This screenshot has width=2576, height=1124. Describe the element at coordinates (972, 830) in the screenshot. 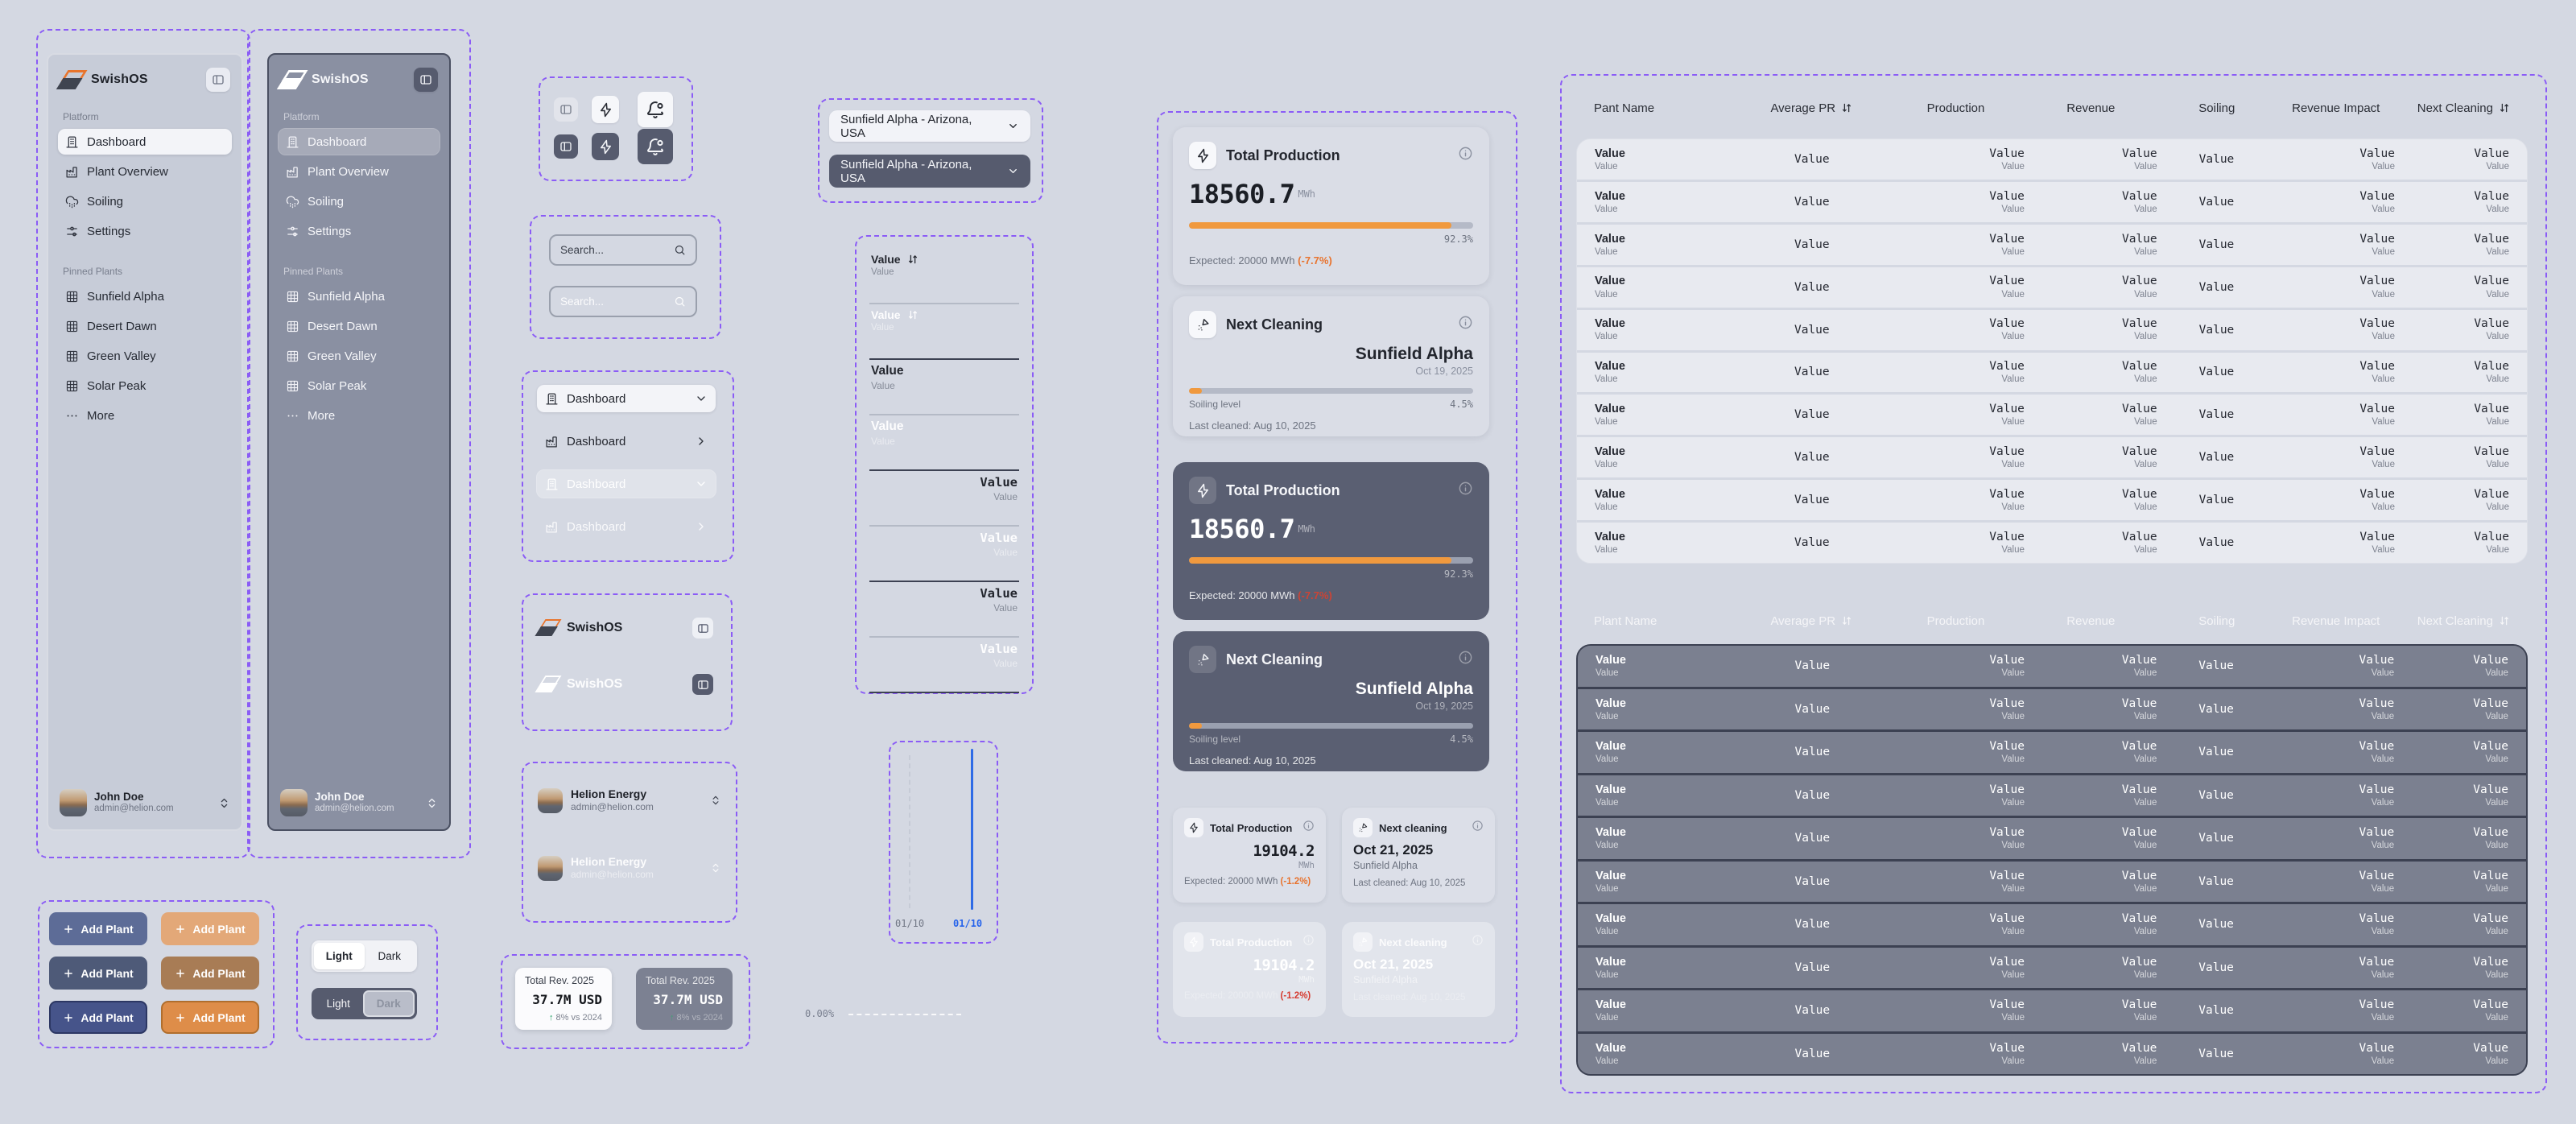

I see `gridline-active` at that location.